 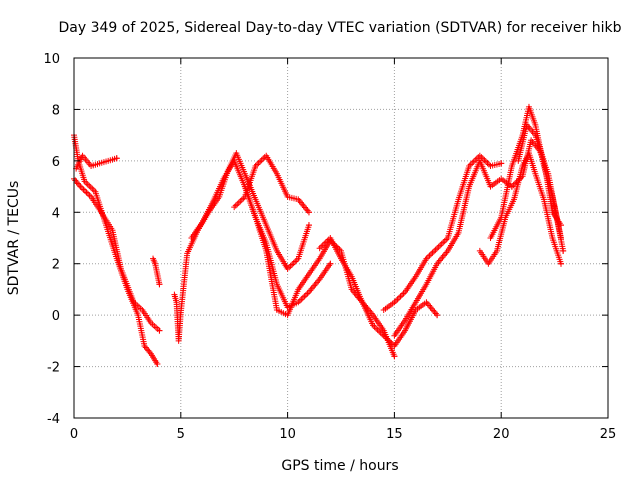 I want to click on y-axis-label: SDTVAR / TECUs, so click(x=14, y=238).